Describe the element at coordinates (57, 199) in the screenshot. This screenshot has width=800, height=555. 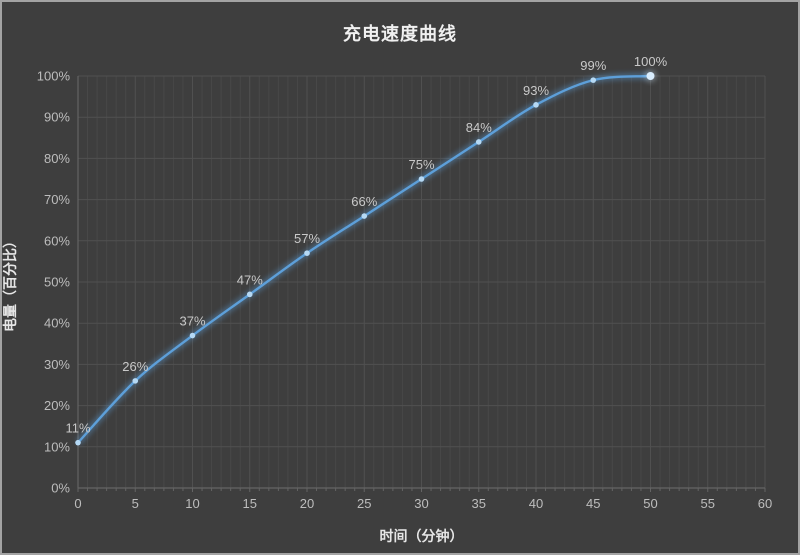
I see `y-tick-label: 70%` at that location.